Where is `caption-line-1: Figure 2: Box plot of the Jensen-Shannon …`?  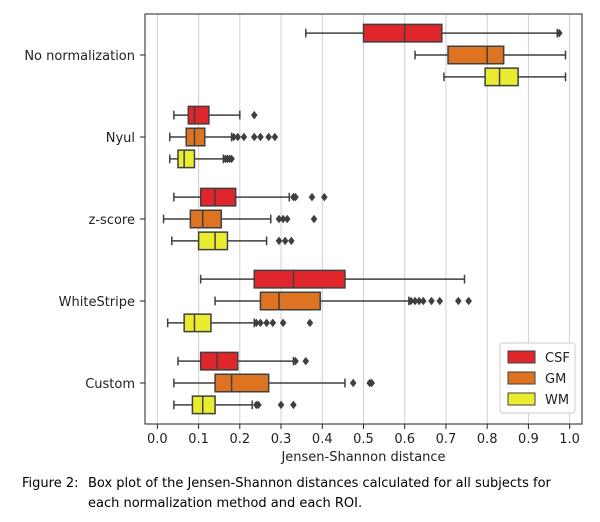 caption-line-1: Figure 2: Box plot of the Jensen-Shannon … is located at coordinates (307, 484).